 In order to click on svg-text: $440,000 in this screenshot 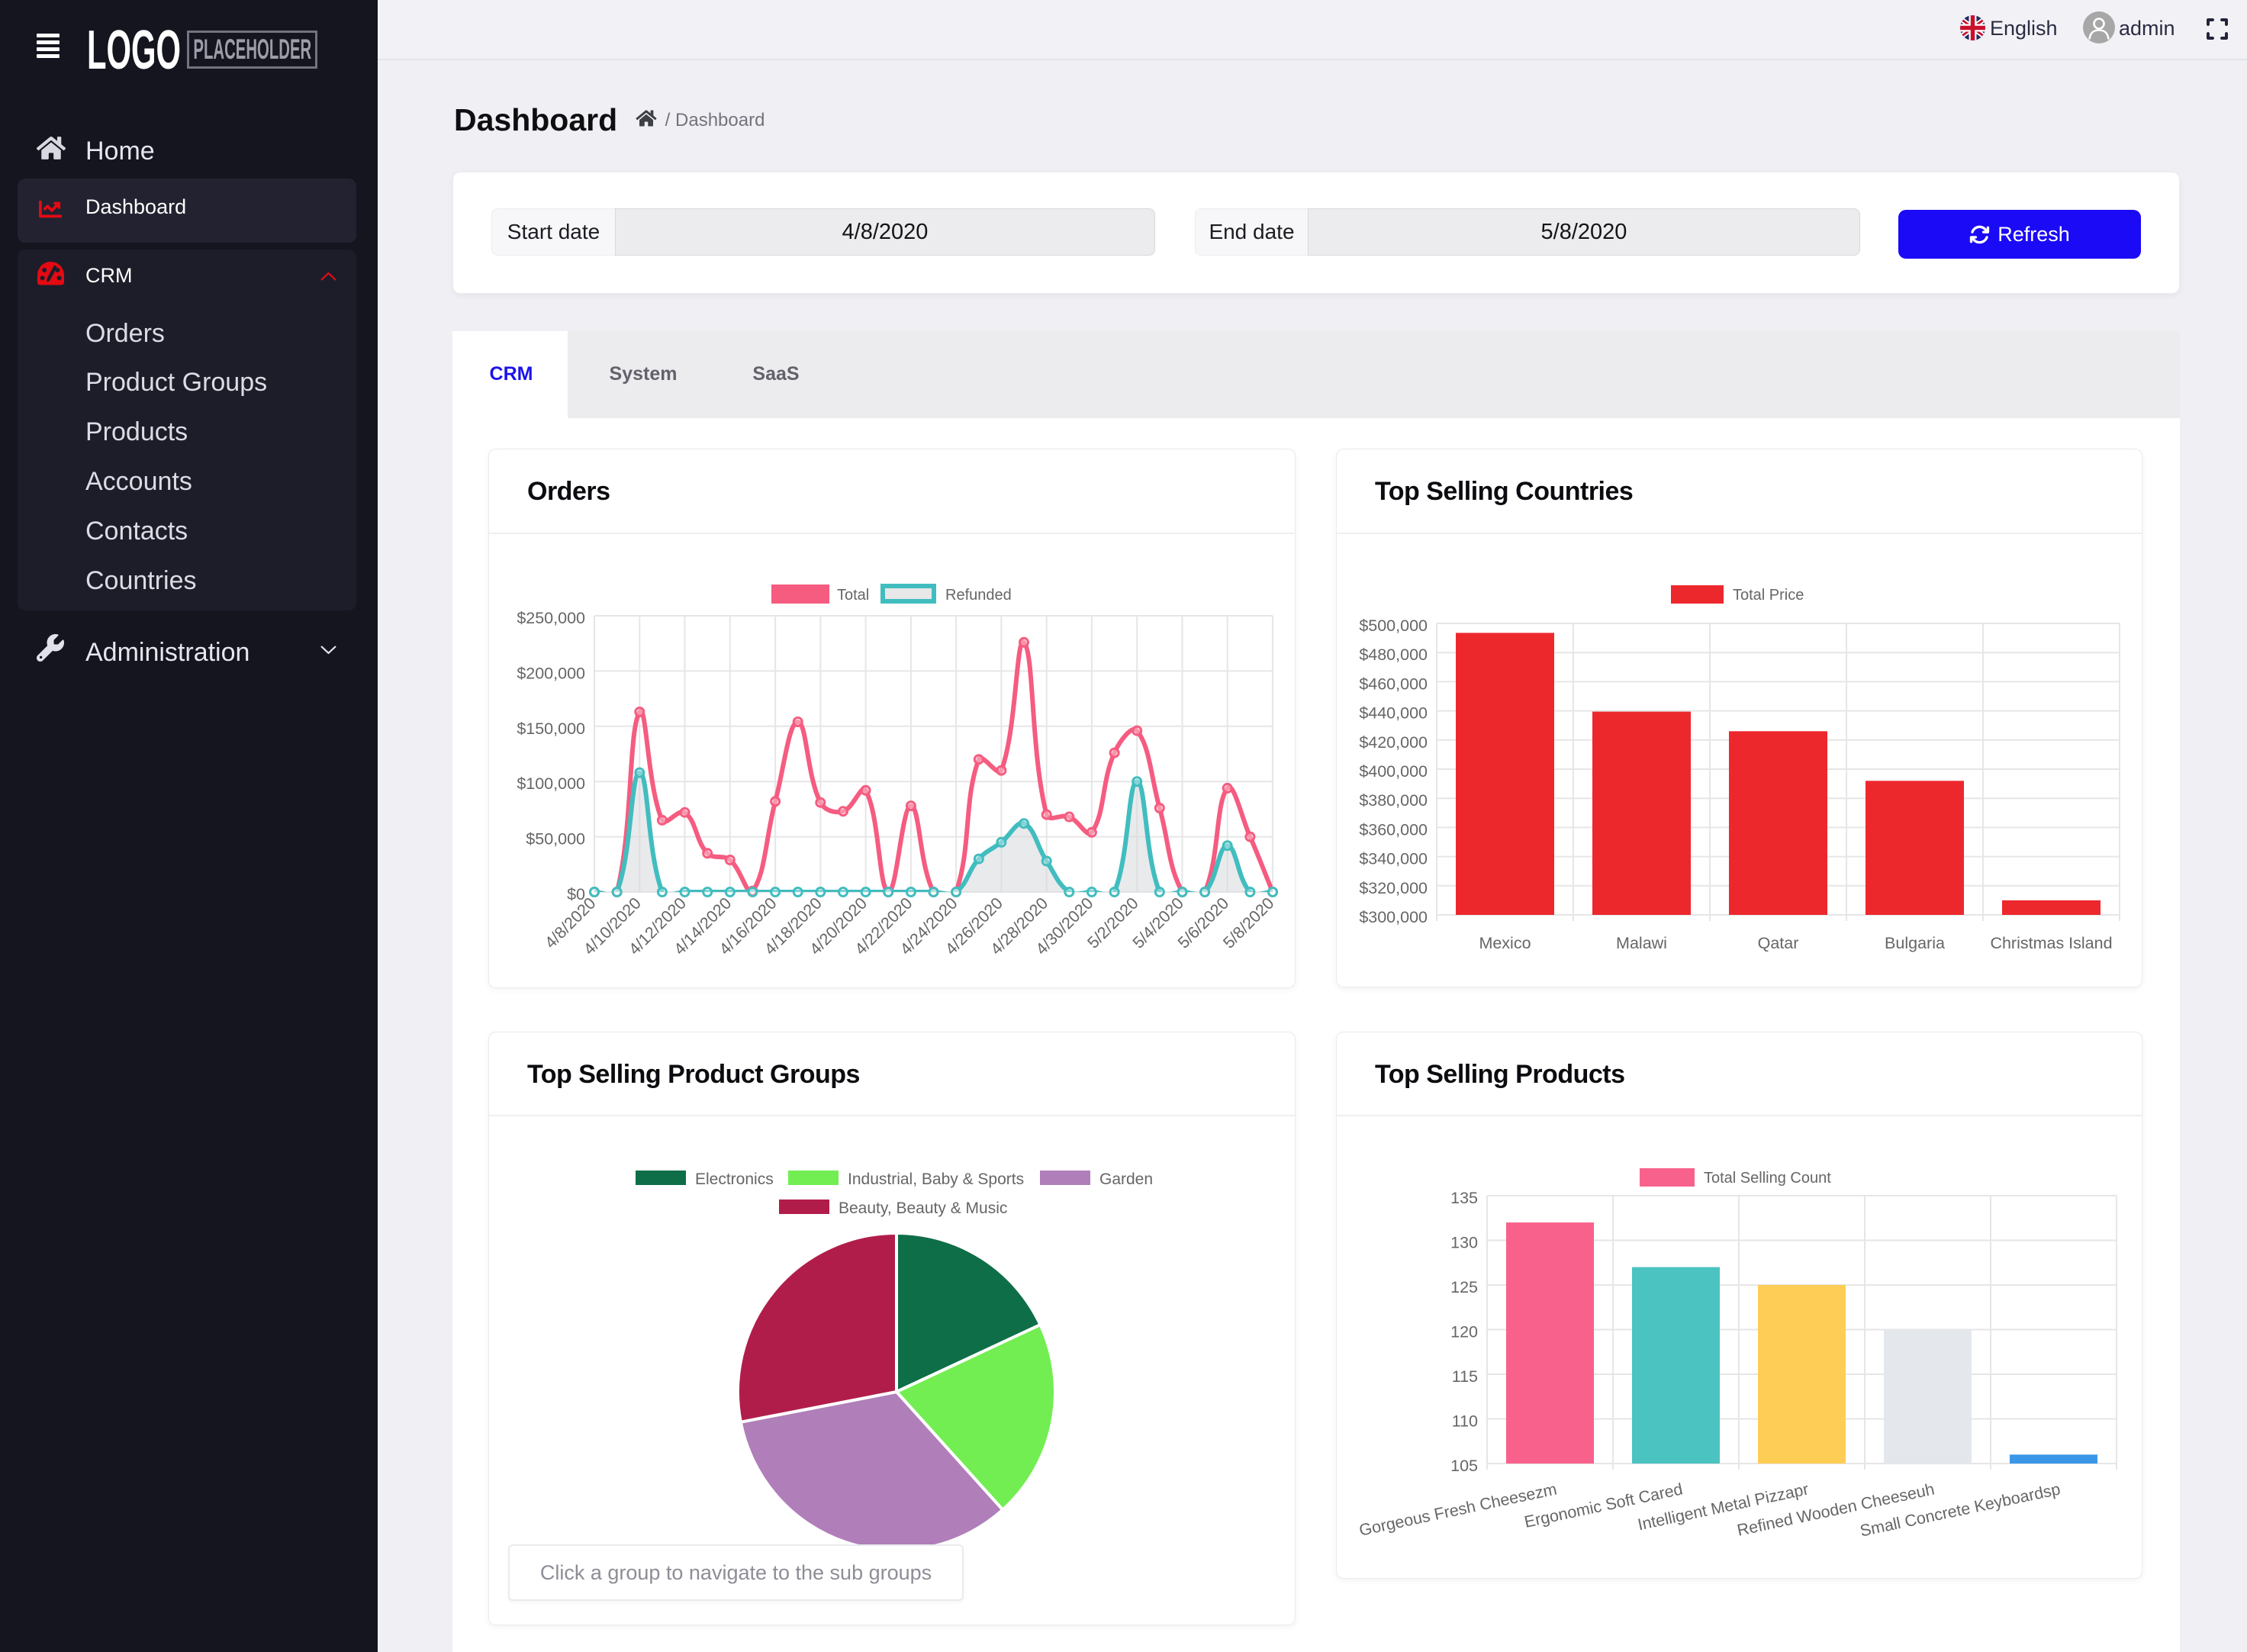, I will do `click(1393, 713)`.